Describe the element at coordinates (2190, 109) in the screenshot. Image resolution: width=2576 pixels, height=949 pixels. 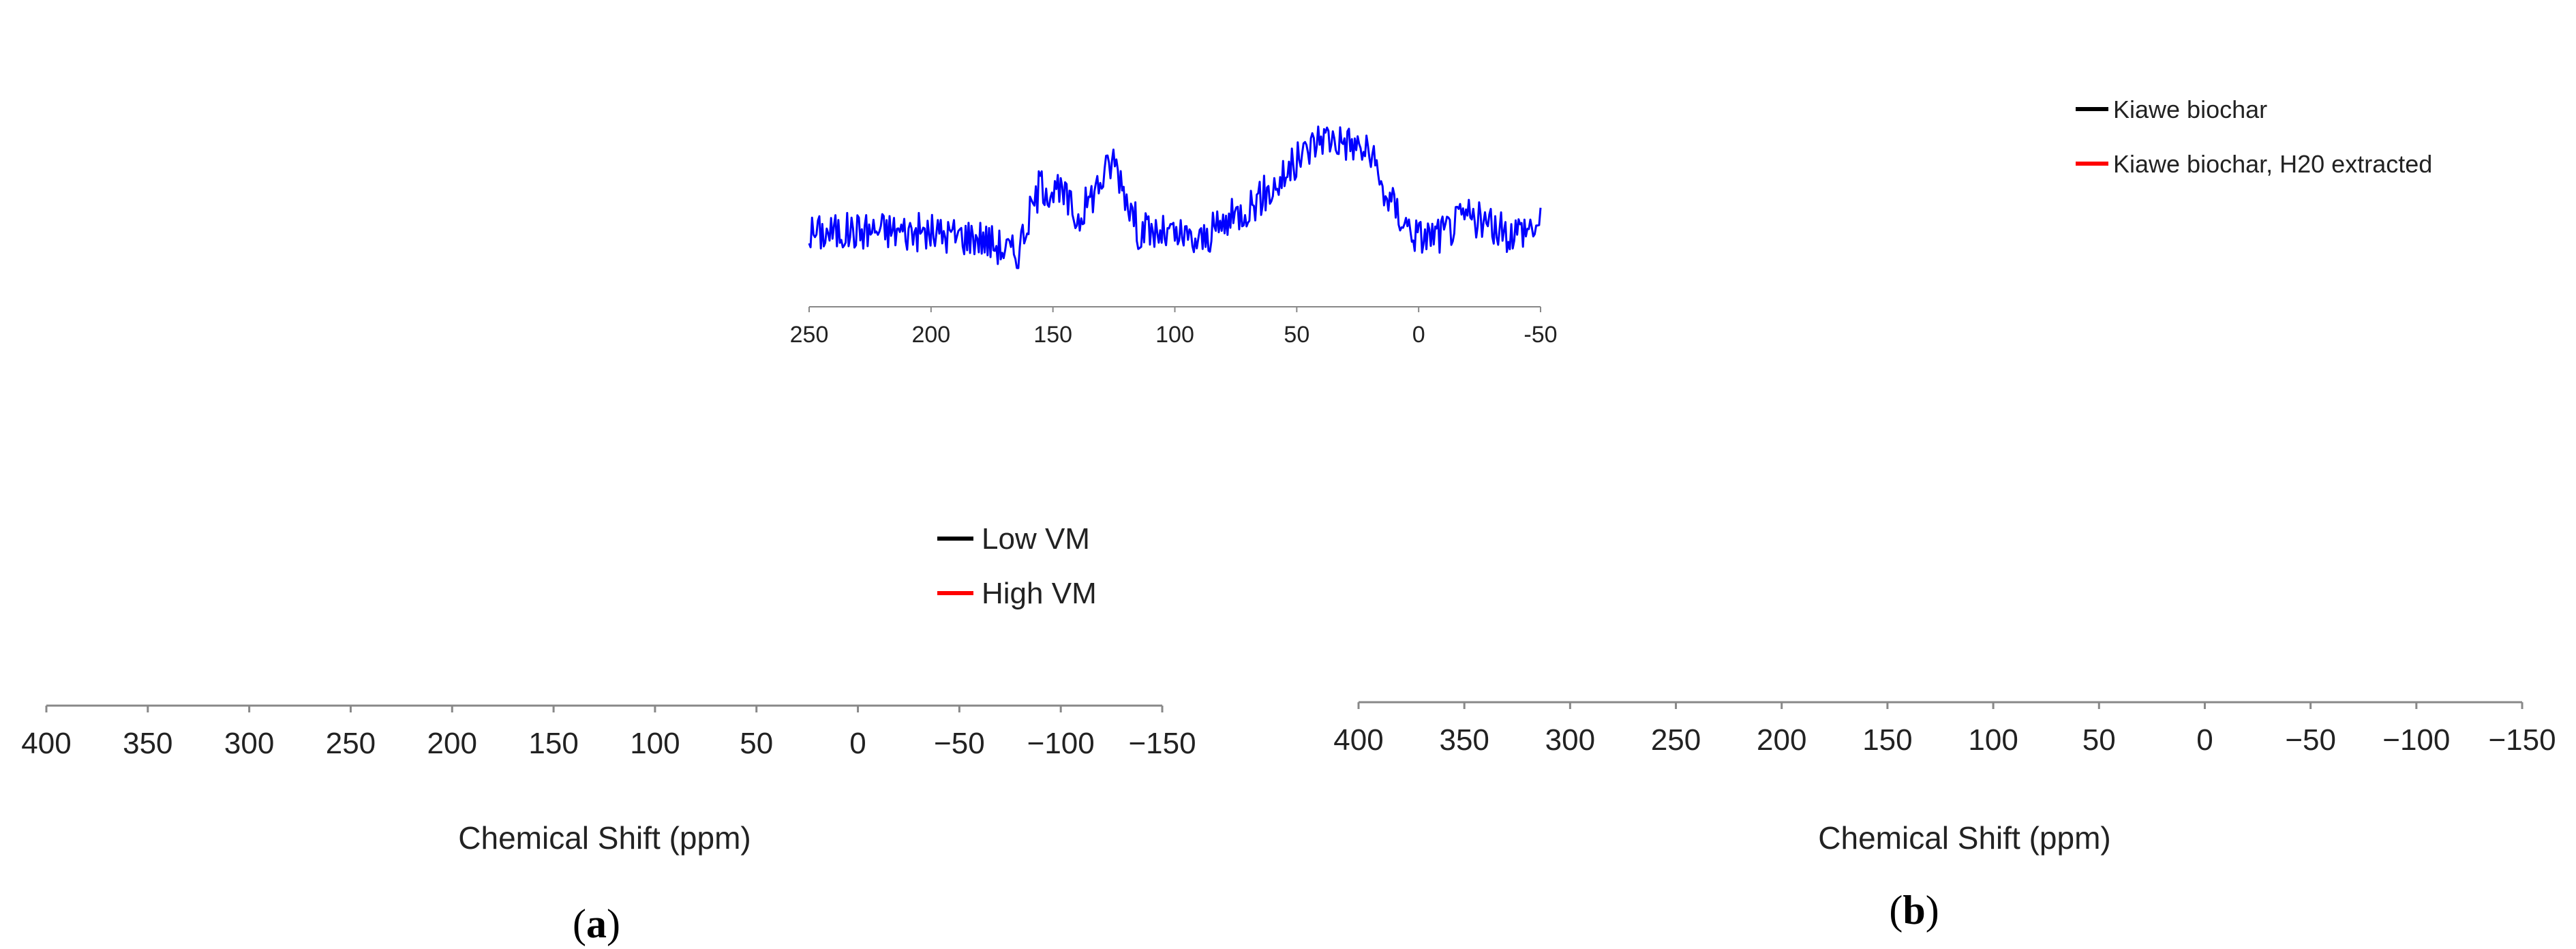
I see `legend-label-kiawe-biochar: Kiawe biochar` at that location.